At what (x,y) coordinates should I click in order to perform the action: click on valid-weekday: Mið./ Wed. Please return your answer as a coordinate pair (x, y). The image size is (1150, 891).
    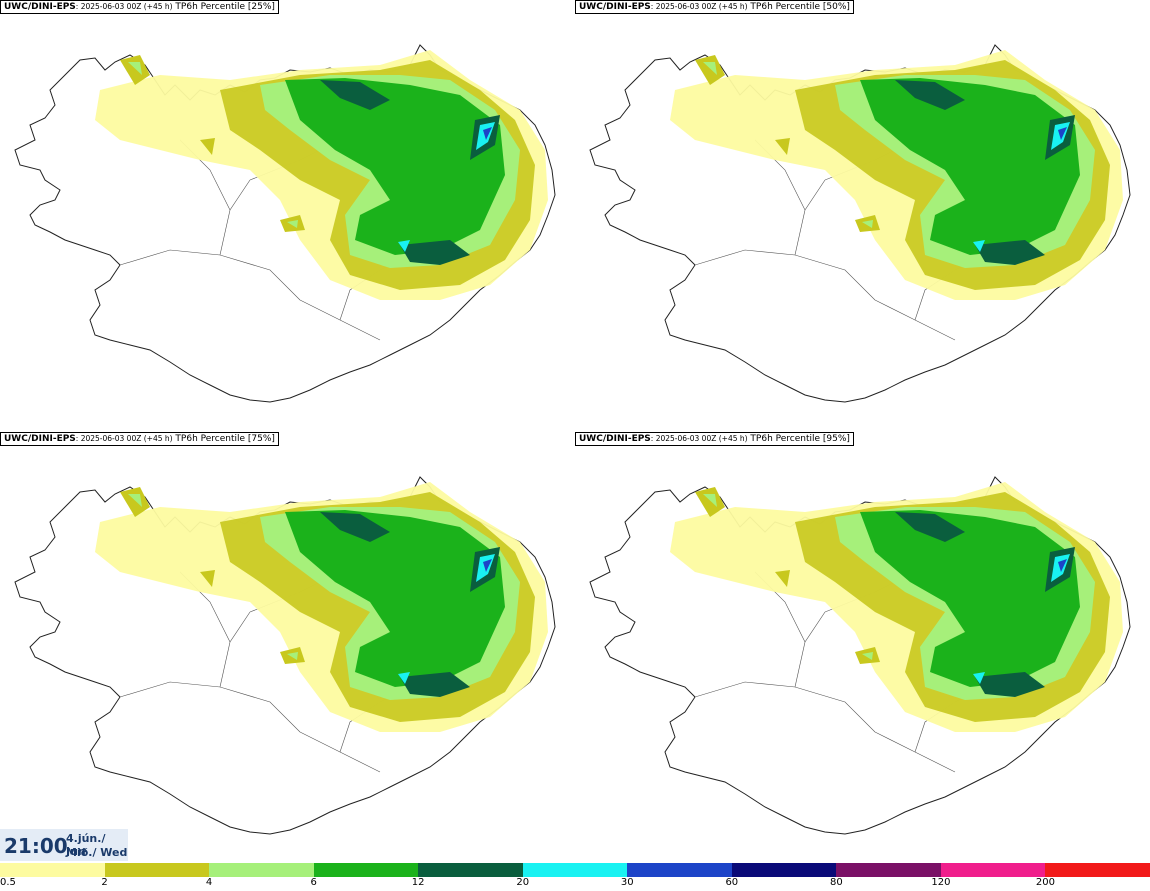
    Looking at the image, I should click on (97, 852).